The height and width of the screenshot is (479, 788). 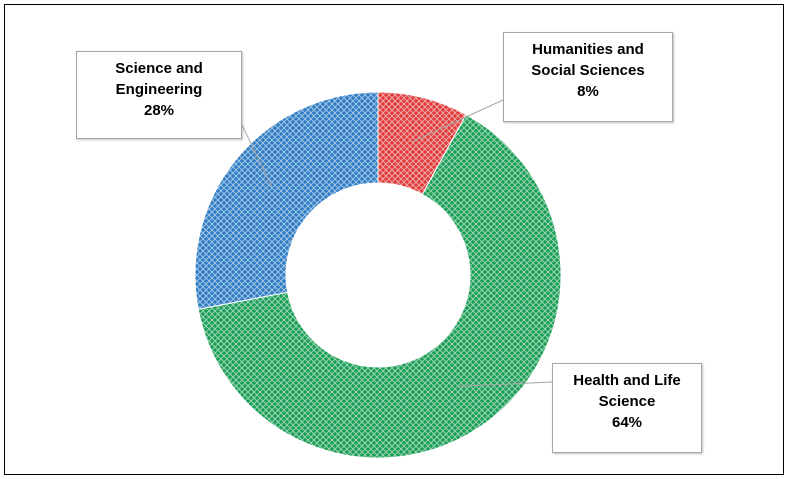 I want to click on callout-label-line-1: Humanities and, so click(x=588, y=49).